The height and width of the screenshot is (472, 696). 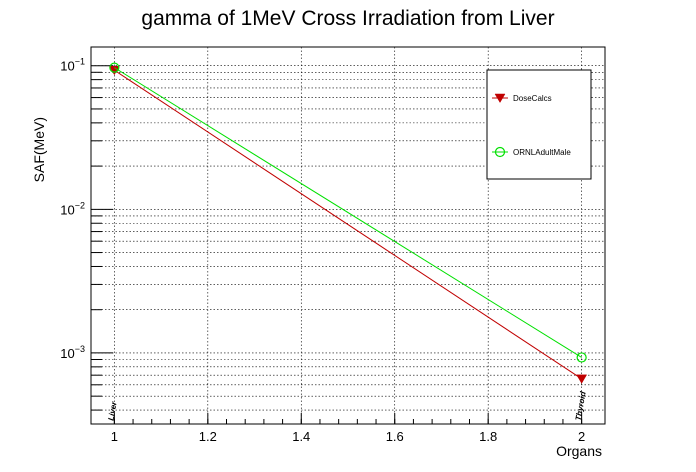 What do you see at coordinates (39, 149) in the screenshot?
I see `y-axis-label: SAF(MeV)` at bounding box center [39, 149].